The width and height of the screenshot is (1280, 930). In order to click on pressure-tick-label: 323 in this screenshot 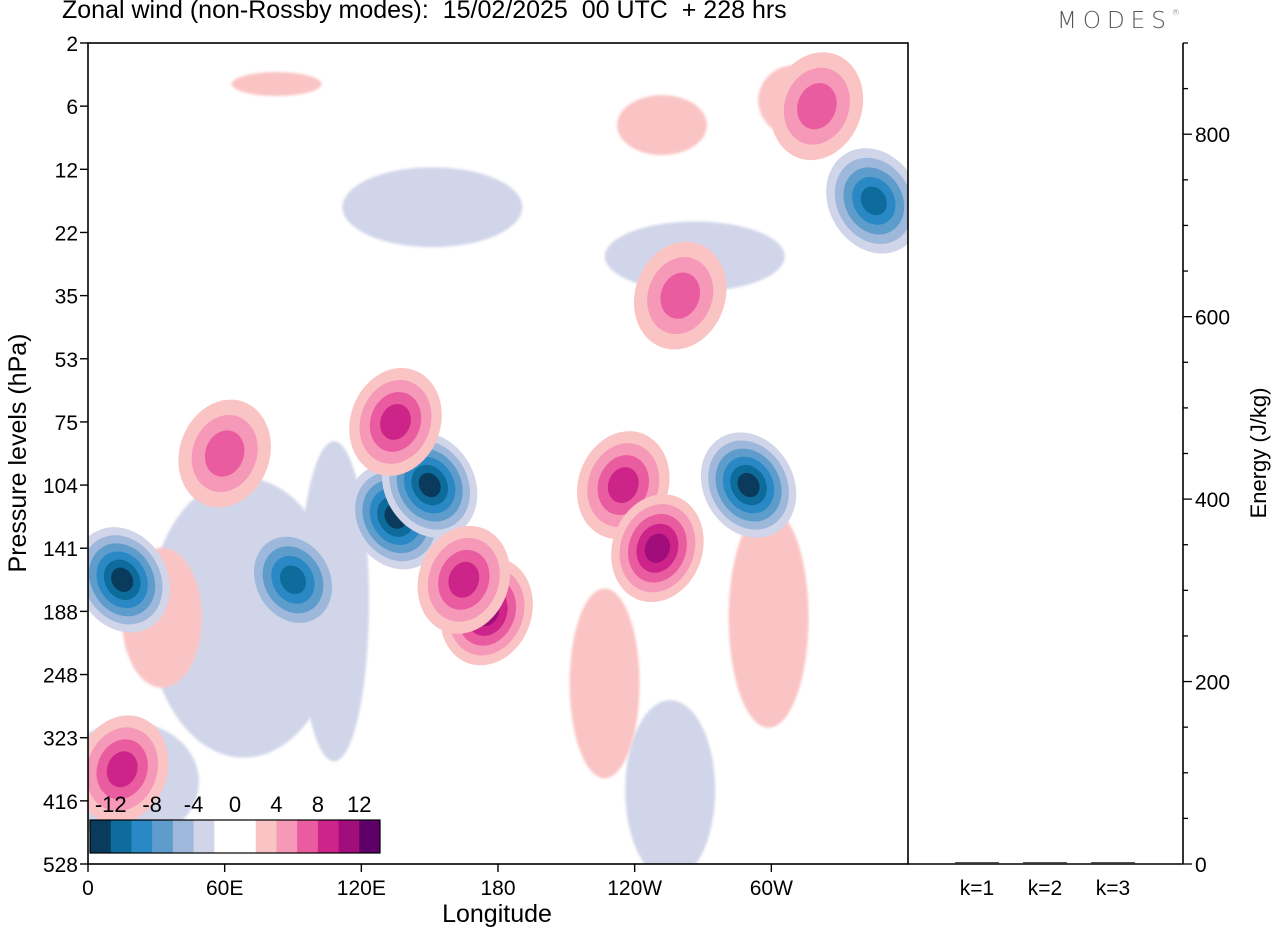, I will do `click(60, 739)`.